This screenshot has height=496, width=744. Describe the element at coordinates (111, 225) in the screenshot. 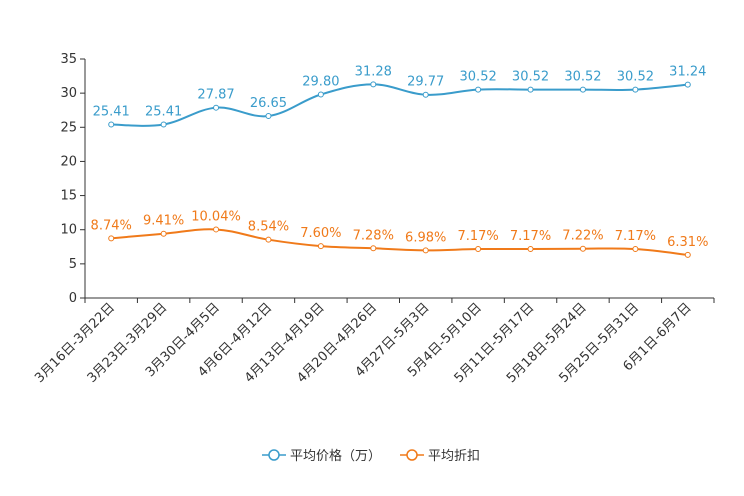

I see `data-label: 8.74%` at that location.